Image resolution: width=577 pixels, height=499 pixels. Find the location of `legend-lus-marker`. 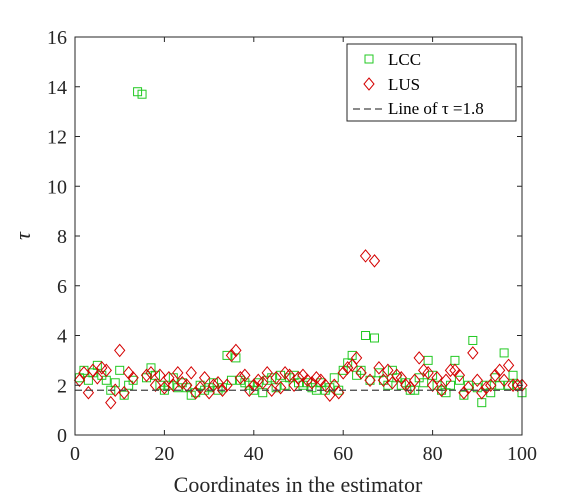

legend-lus-marker is located at coordinates (369, 84).